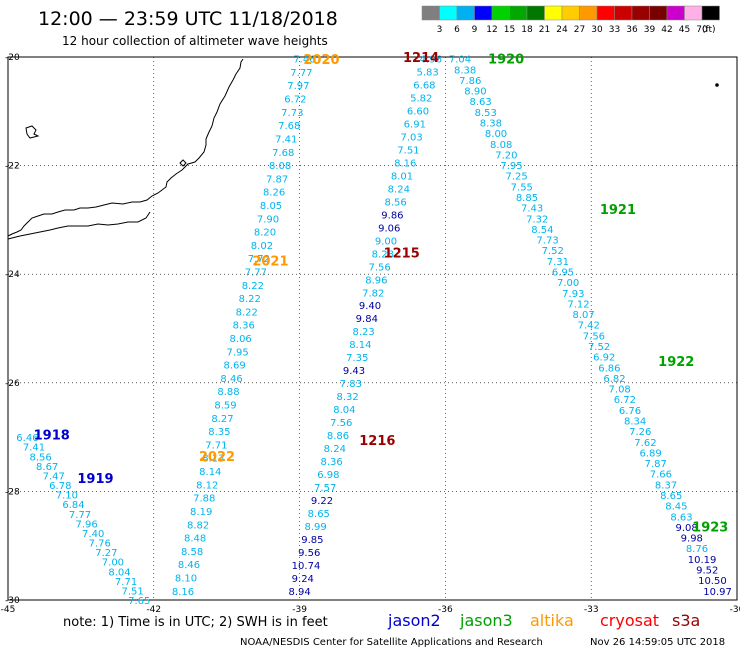 This screenshot has width=740, height=650. I want to click on wave-height-value: 8.05, so click(271, 206).